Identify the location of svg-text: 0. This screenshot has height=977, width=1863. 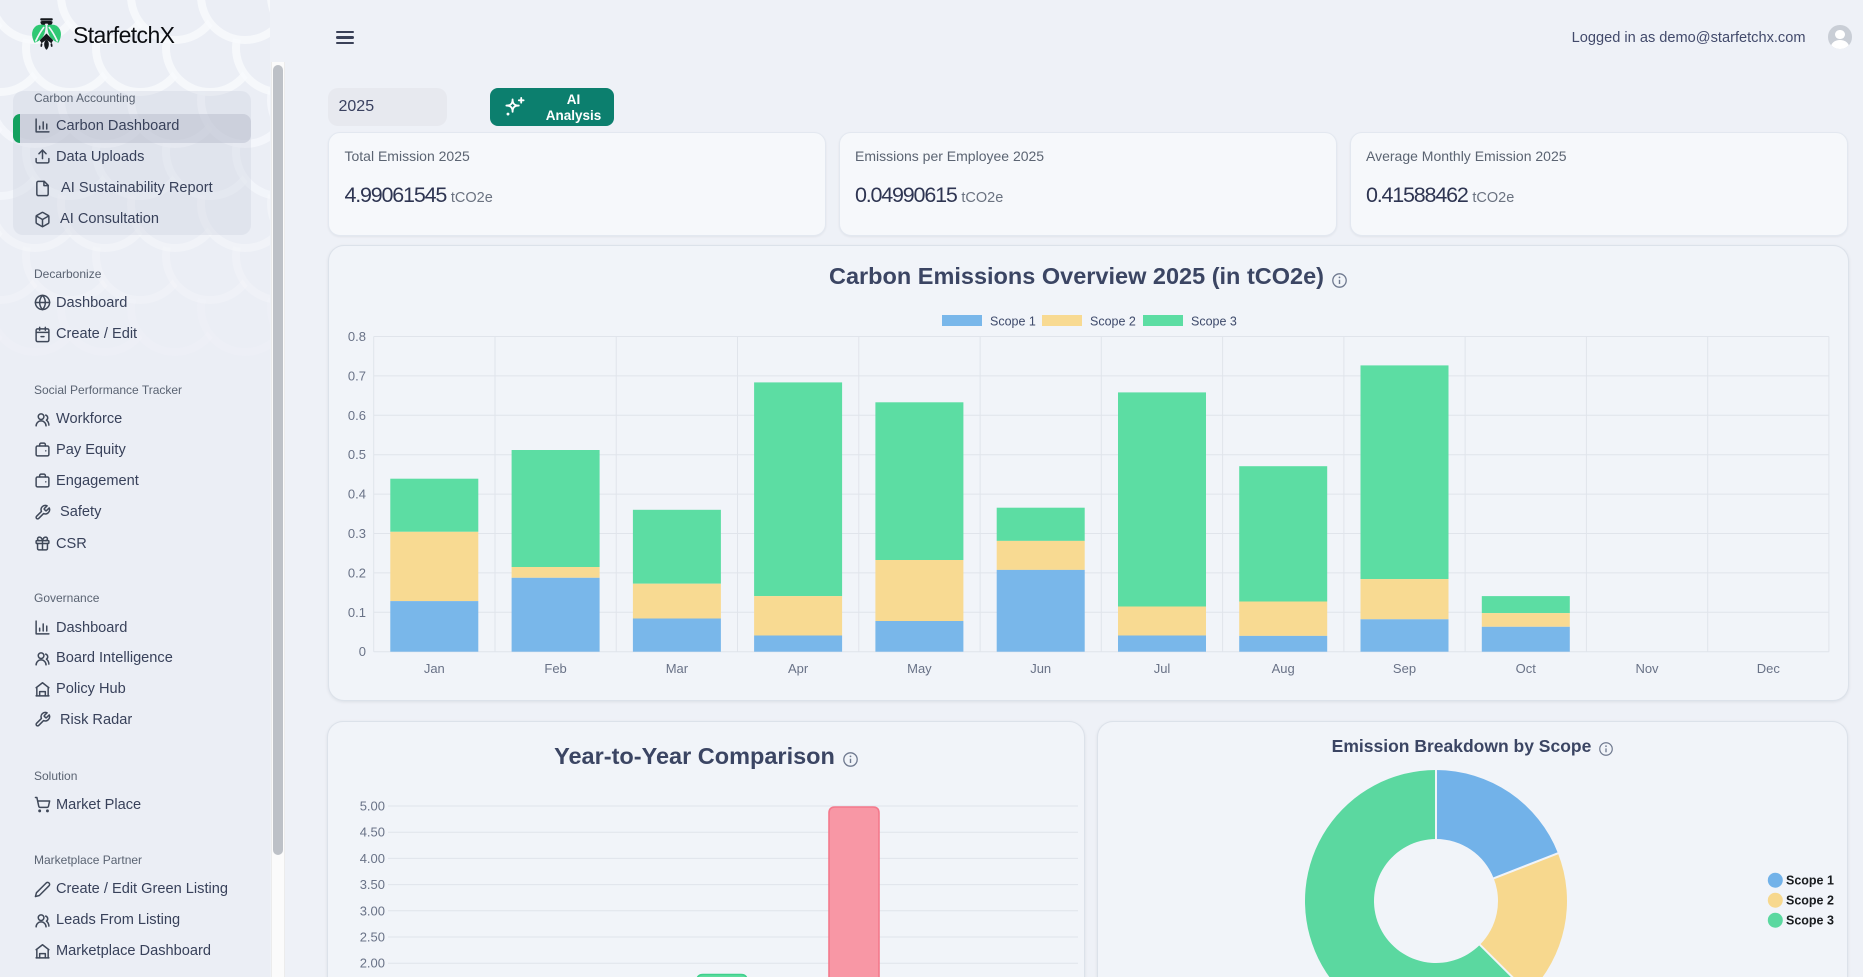
(361, 651).